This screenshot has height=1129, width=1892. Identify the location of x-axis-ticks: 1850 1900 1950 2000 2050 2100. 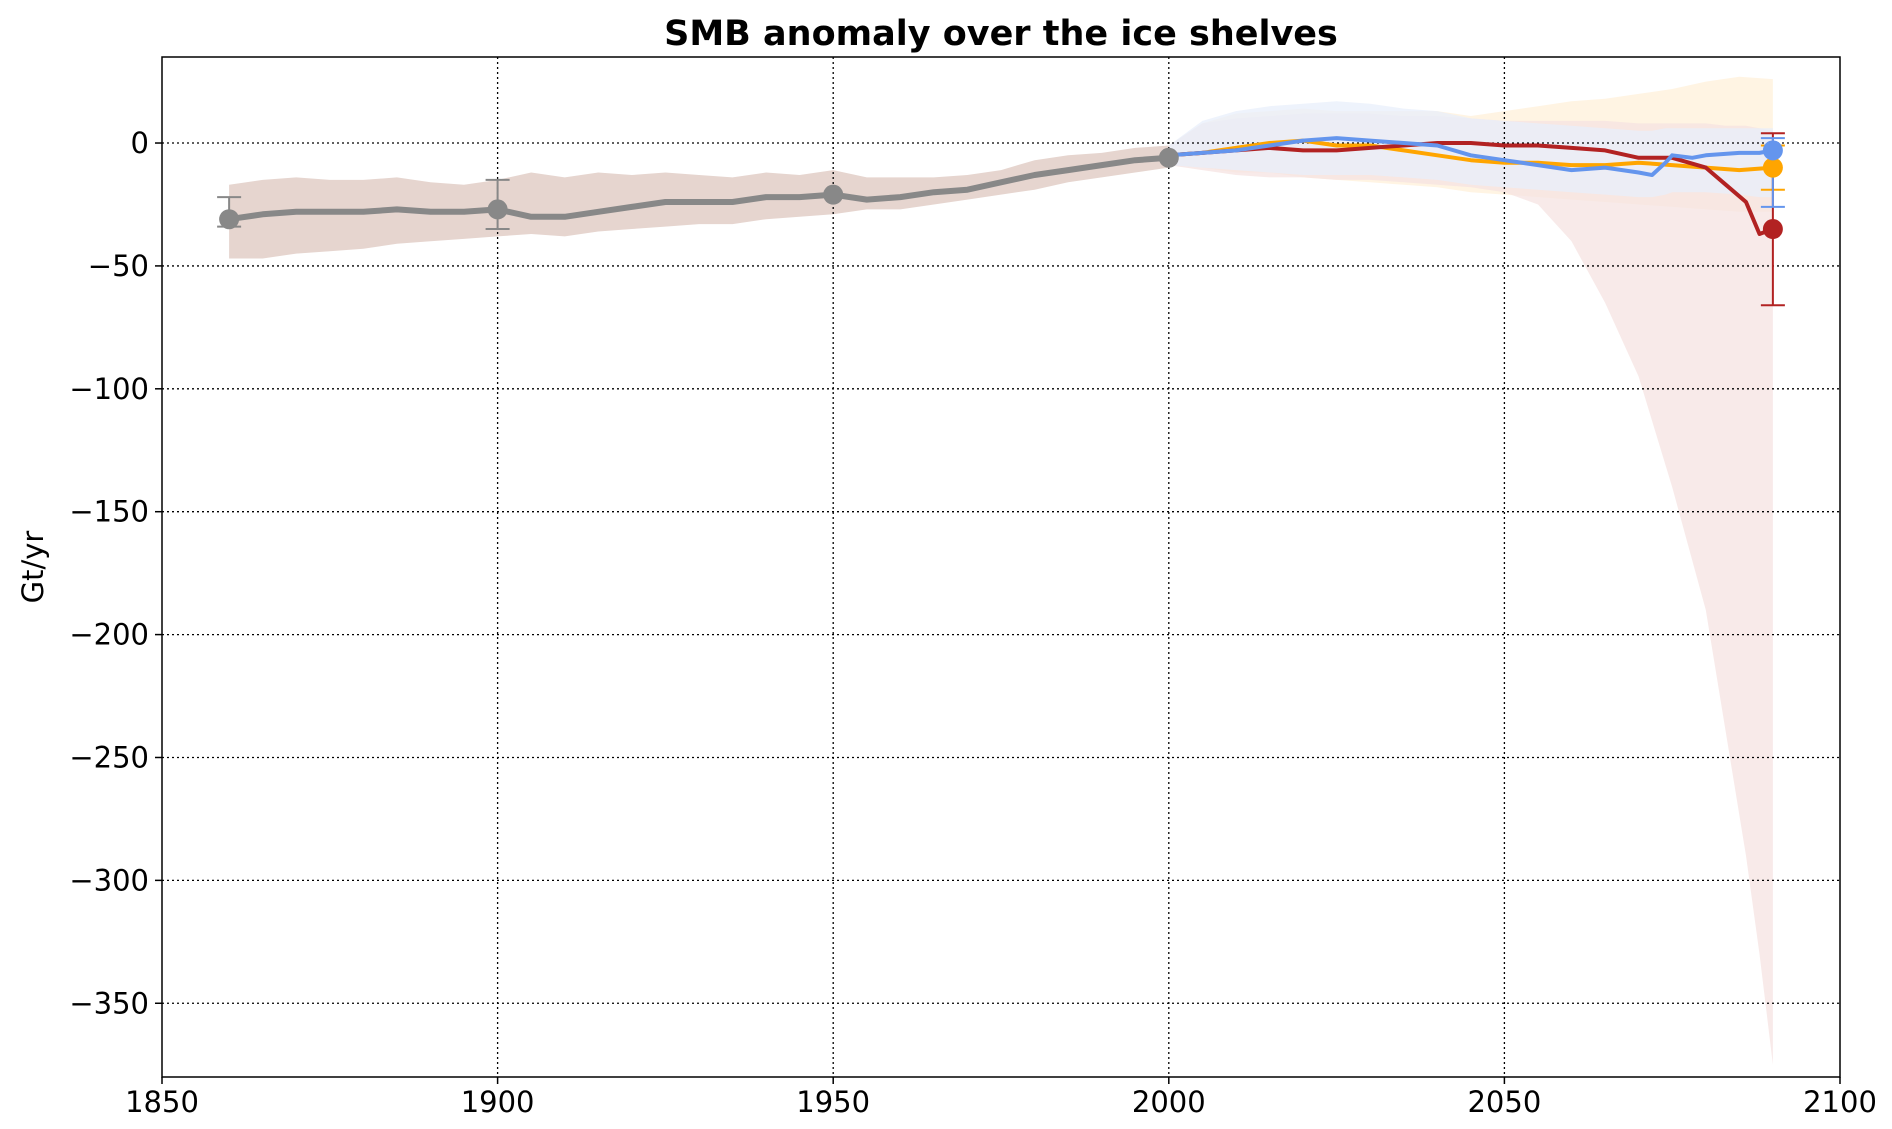
(1001, 1098).